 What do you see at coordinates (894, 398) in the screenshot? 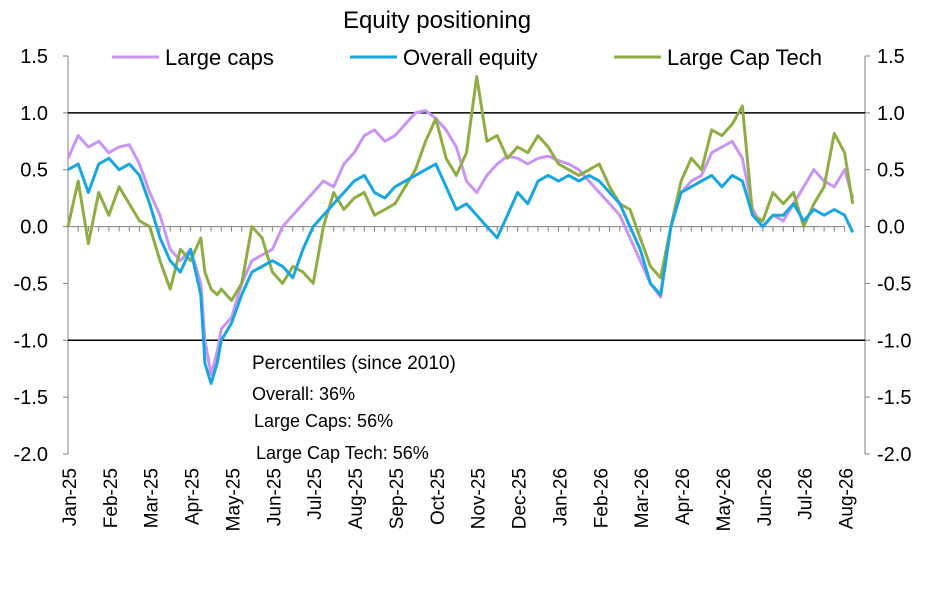
I see `y-tick-label-right: -1.5` at bounding box center [894, 398].